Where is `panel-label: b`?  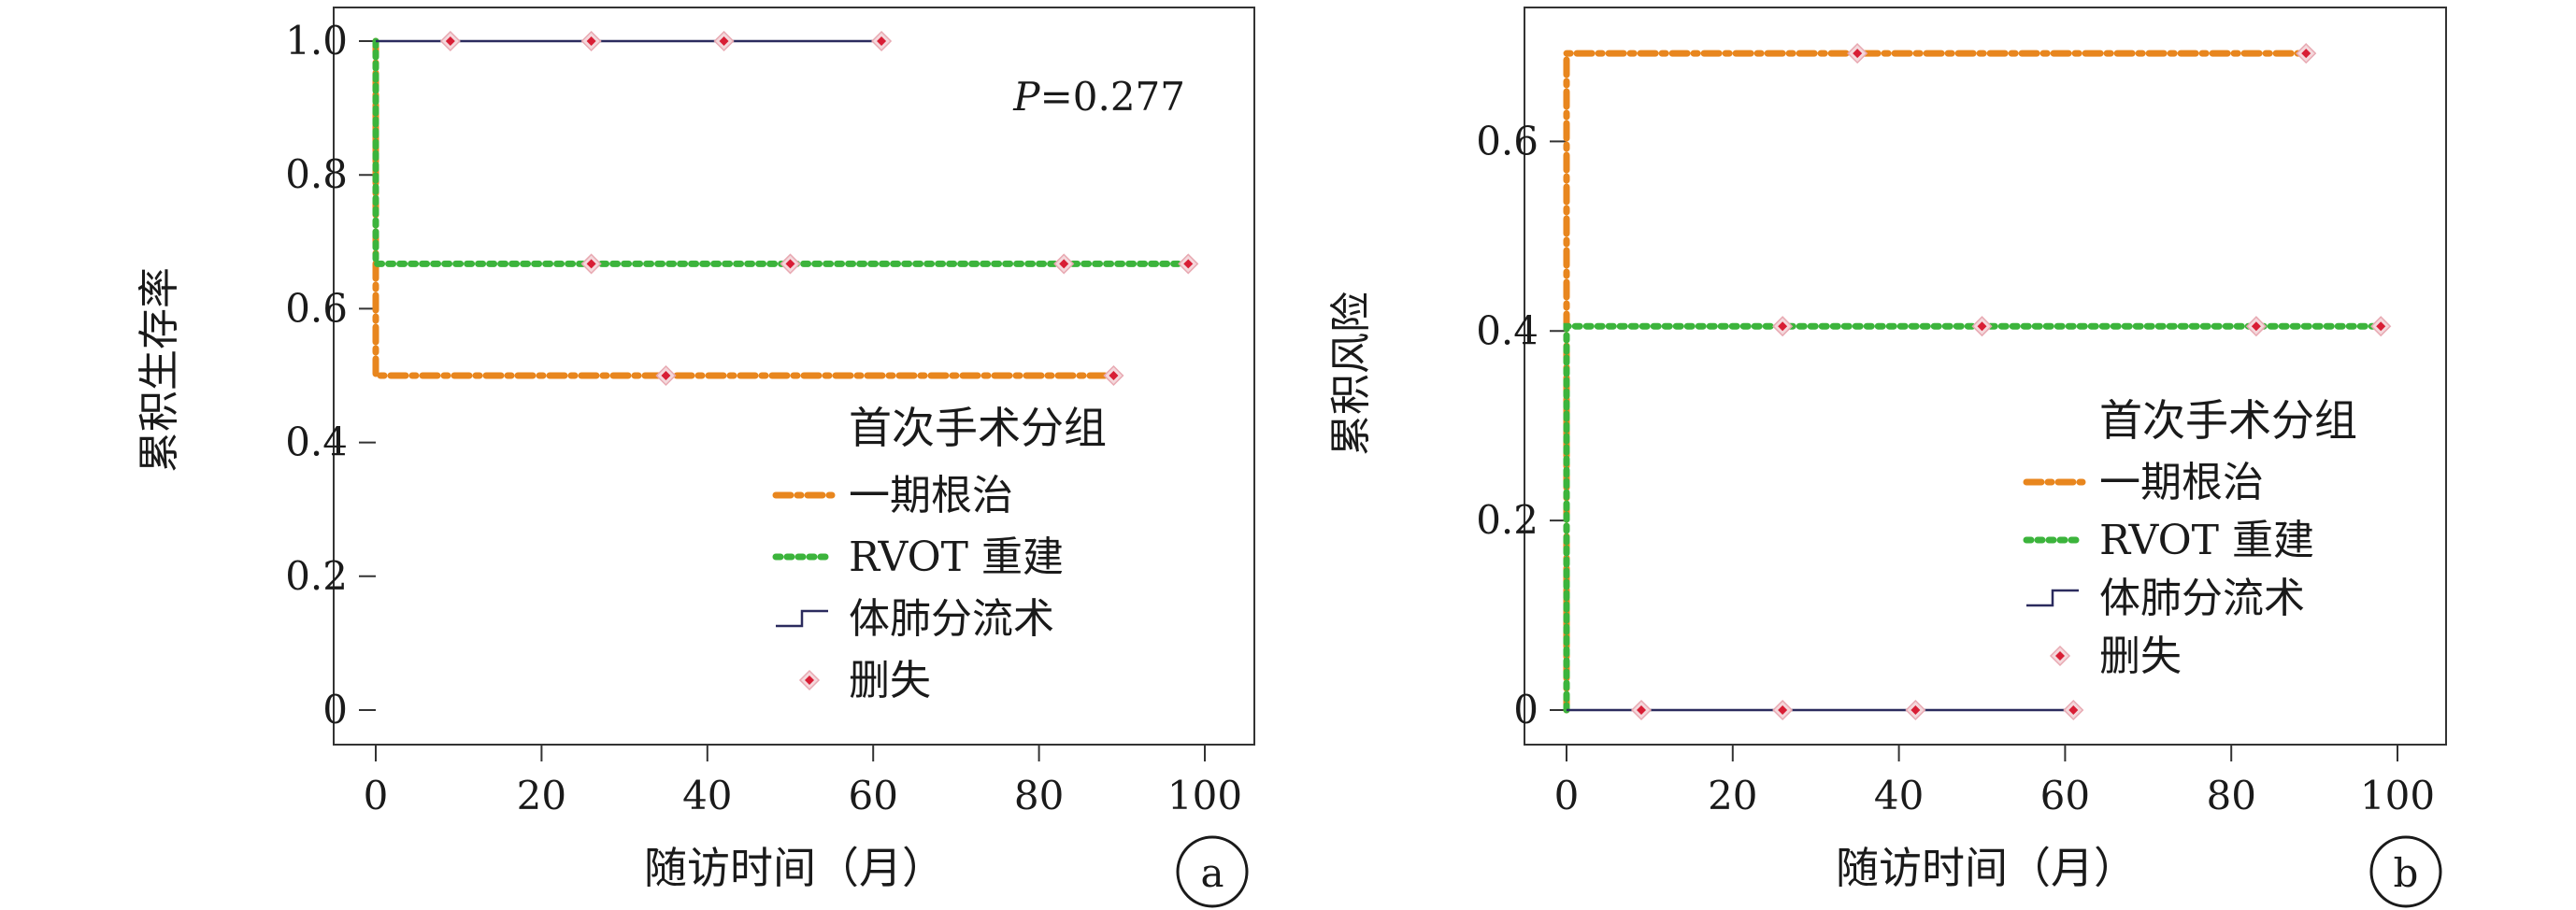
panel-label: b is located at coordinates (2406, 873).